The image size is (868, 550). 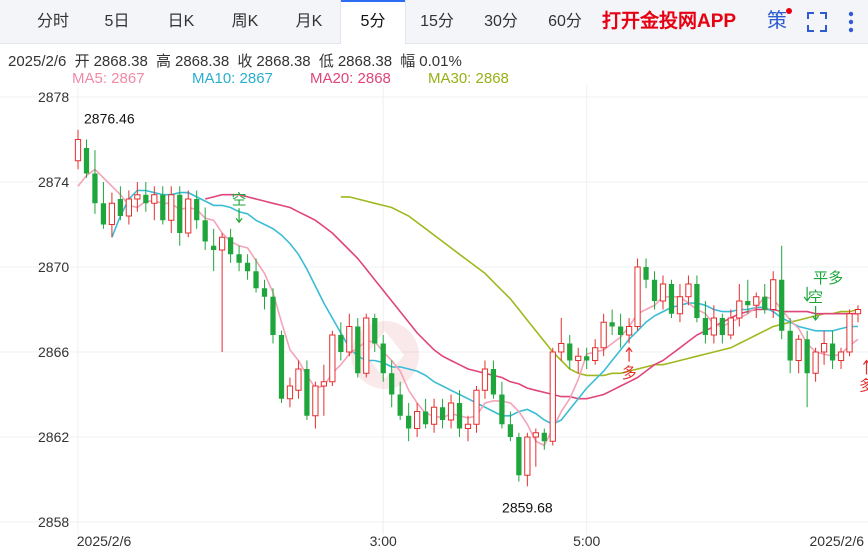 What do you see at coordinates (283, 61) in the screenshot?
I see `close-value: 2868.38` at bounding box center [283, 61].